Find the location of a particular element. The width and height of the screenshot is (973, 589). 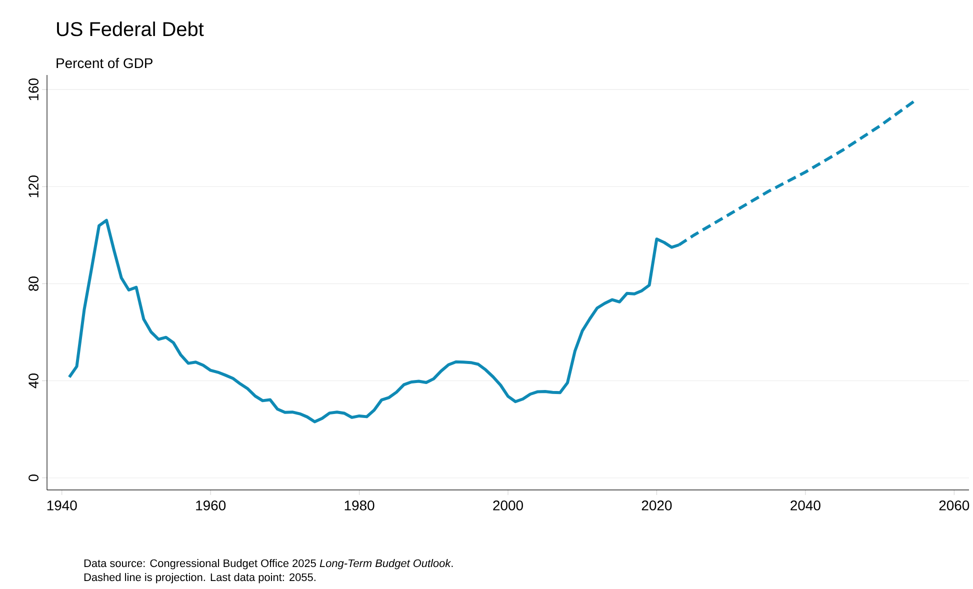

chart-title: US Federal Debt is located at coordinates (130, 29).